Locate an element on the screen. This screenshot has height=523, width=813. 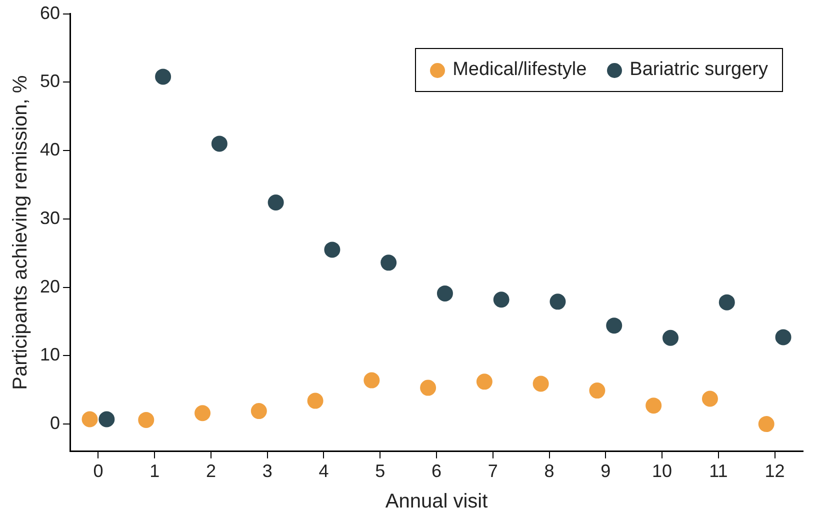
y-axis-title: Participants achieving remission, % is located at coordinates (21, 232).